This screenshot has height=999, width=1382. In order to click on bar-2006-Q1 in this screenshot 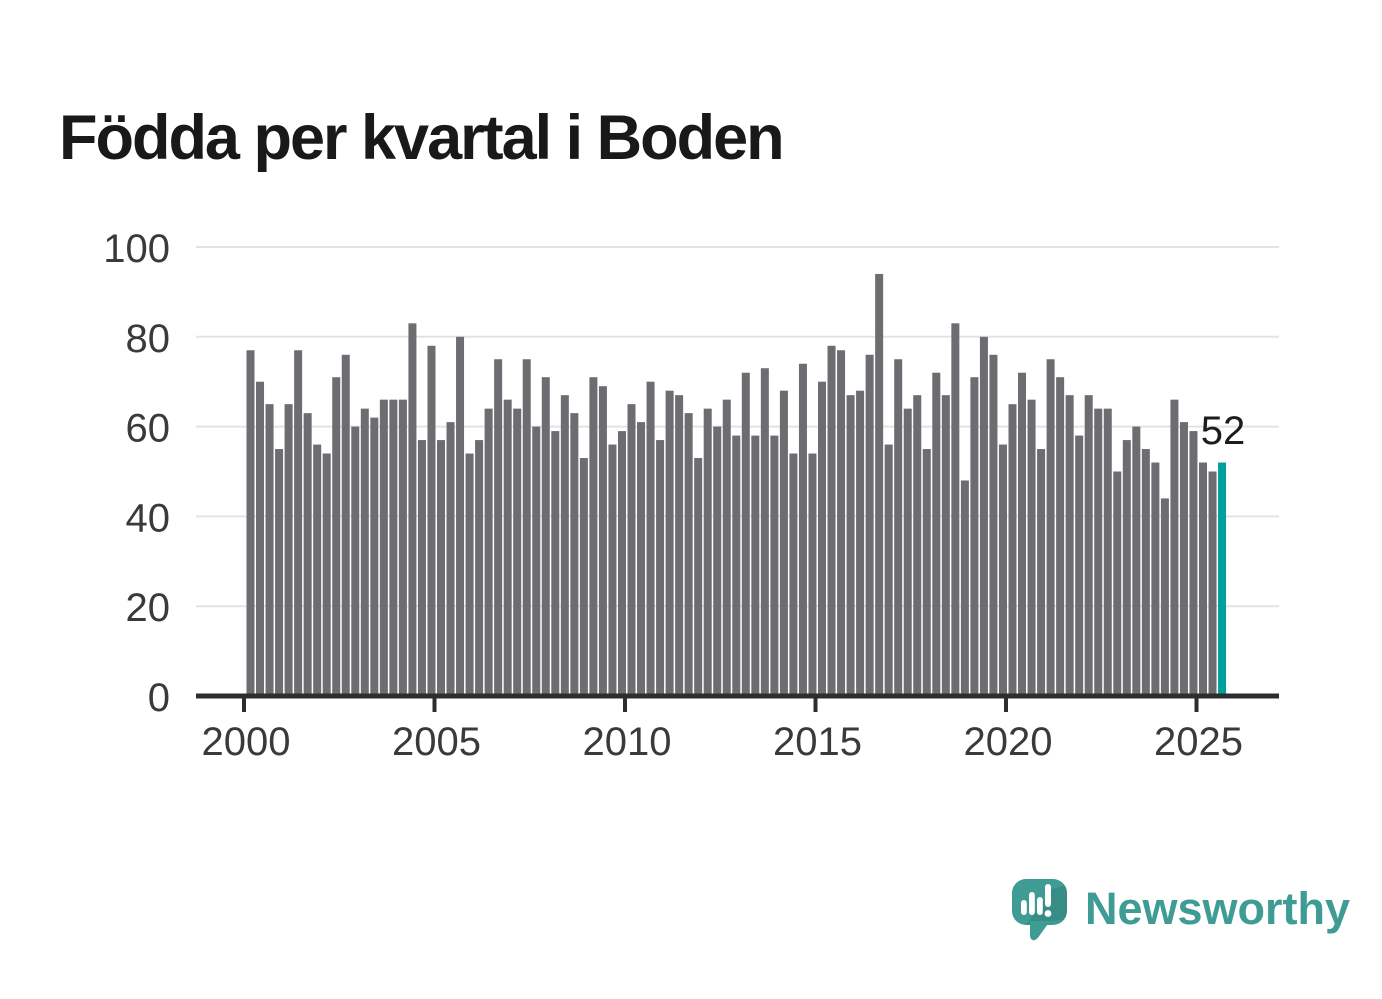, I will do `click(479, 568)`.